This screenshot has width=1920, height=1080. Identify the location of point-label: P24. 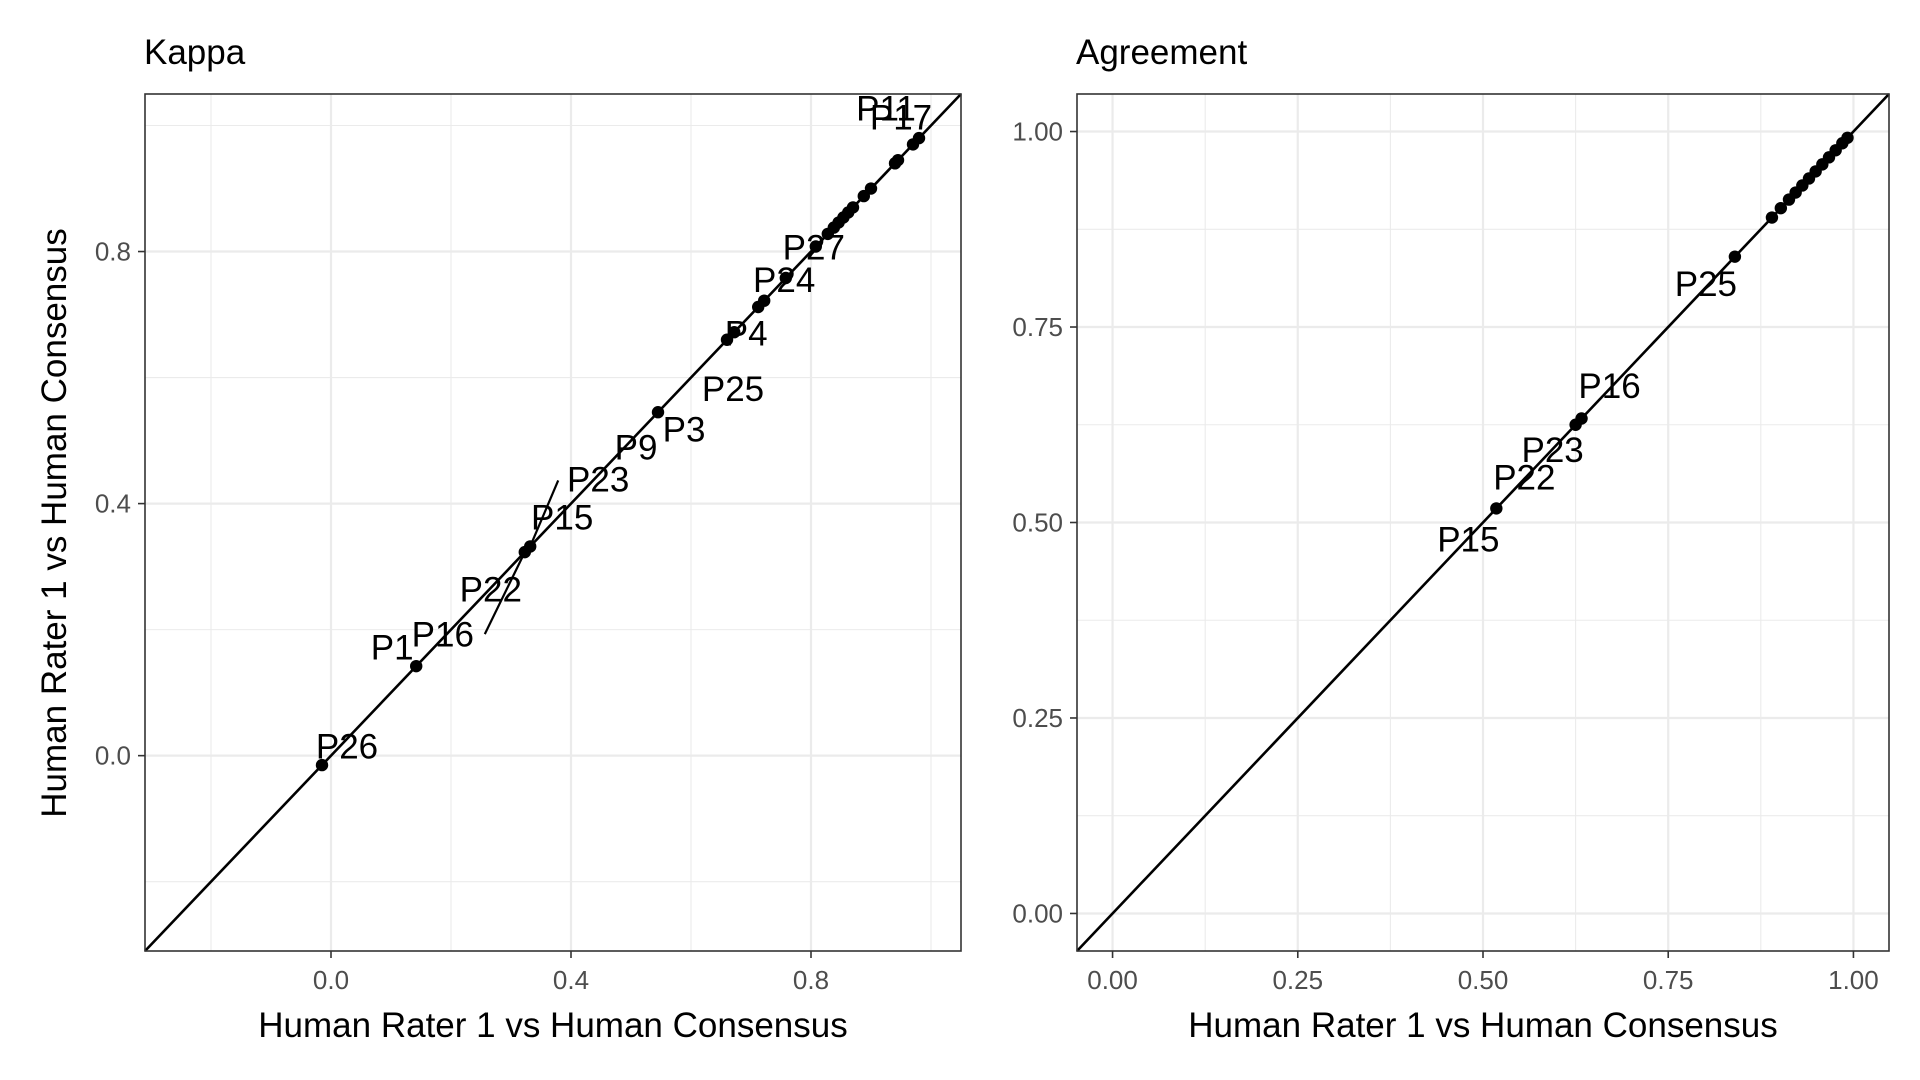
(784, 280).